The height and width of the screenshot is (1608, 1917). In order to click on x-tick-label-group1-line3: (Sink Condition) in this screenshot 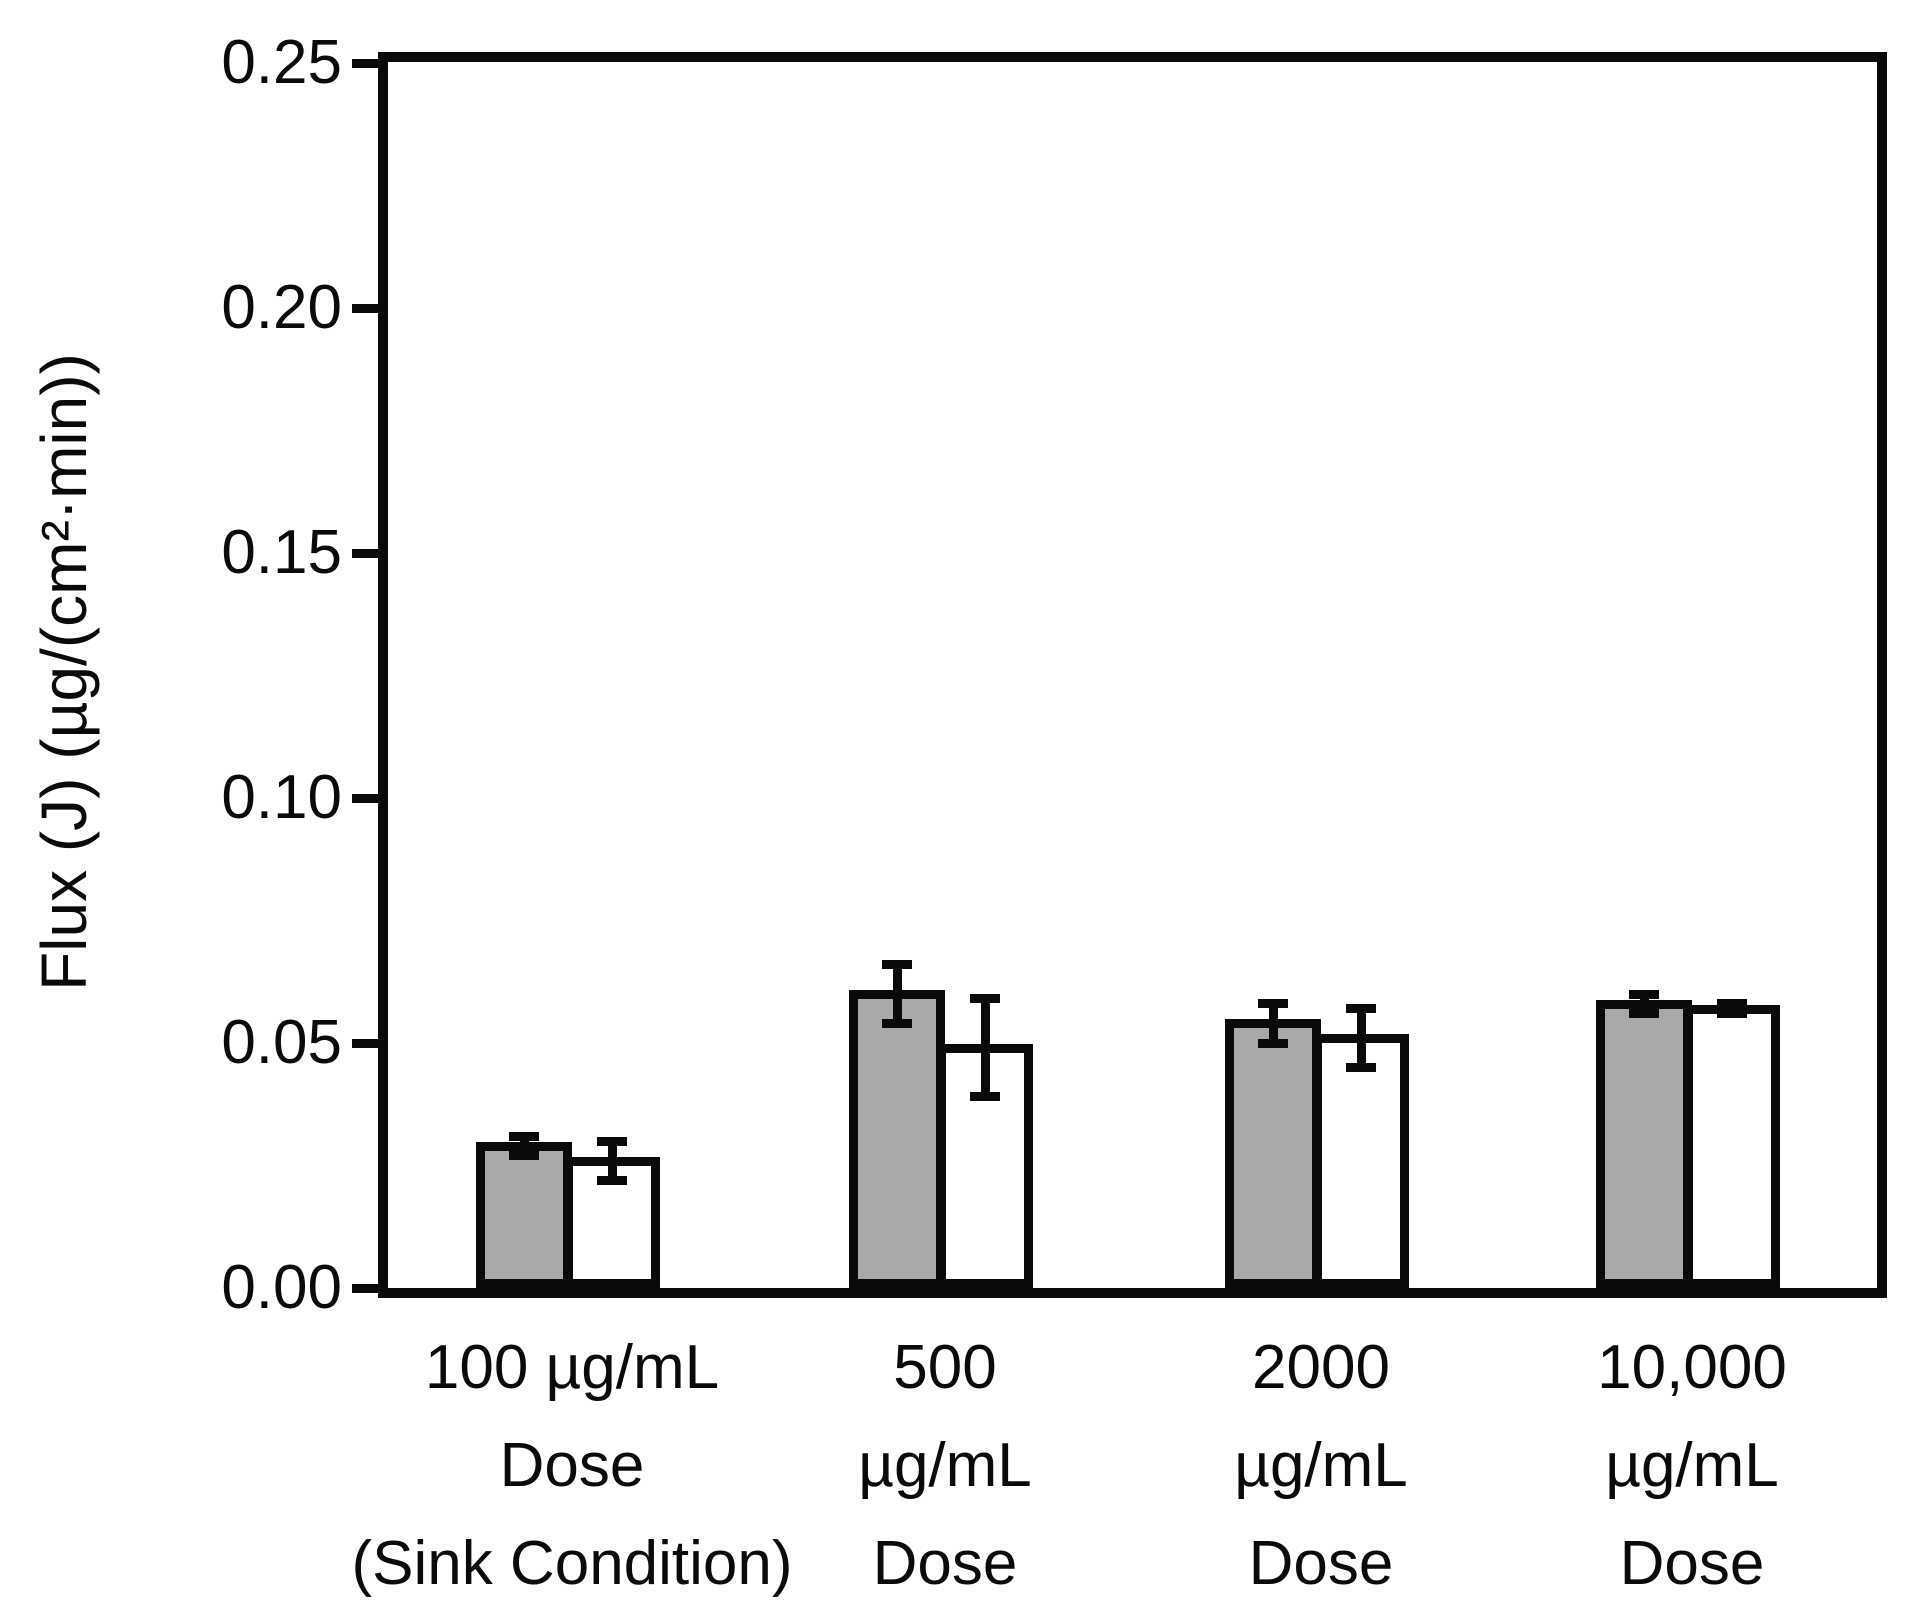, I will do `click(572, 1563)`.